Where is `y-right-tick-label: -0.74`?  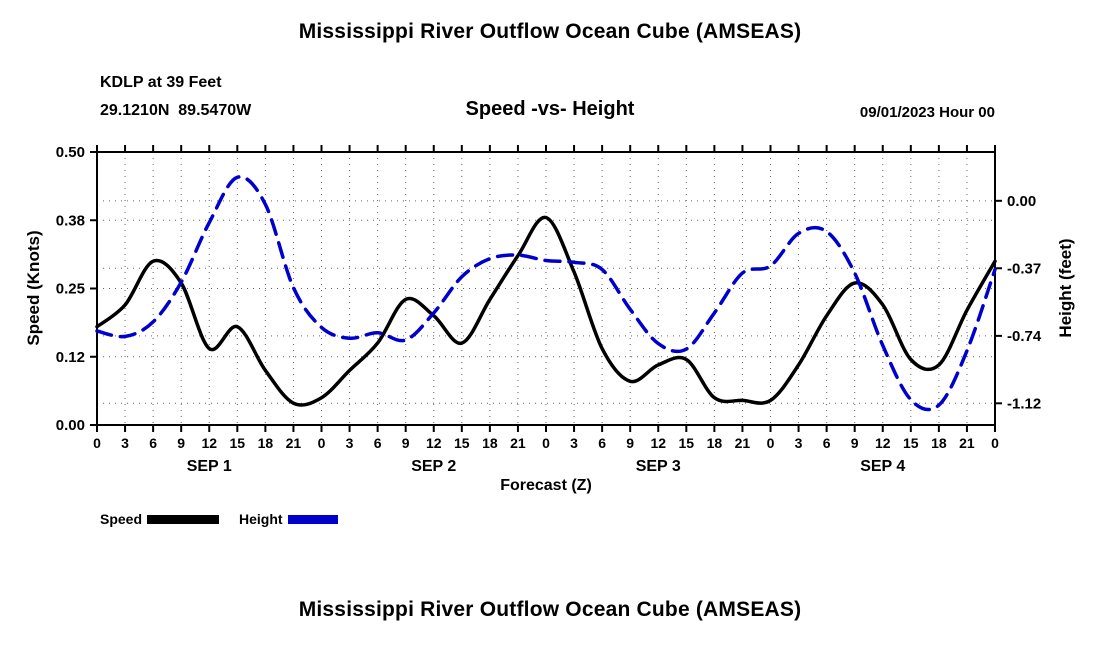
y-right-tick-label: -0.74 is located at coordinates (1024, 336).